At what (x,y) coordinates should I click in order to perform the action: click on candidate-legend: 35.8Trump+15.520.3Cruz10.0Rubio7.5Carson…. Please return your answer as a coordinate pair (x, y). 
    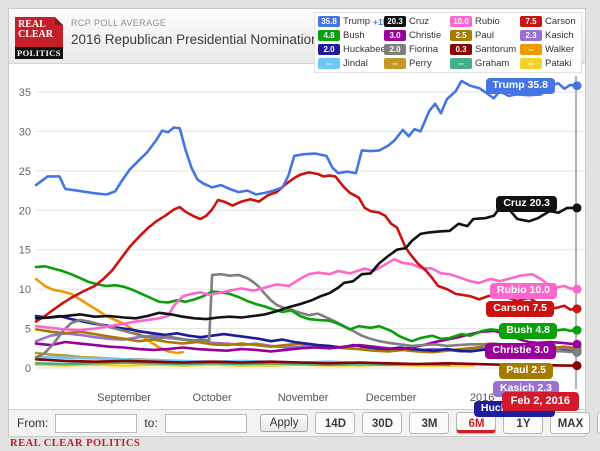
    Looking at the image, I should click on (448, 42).